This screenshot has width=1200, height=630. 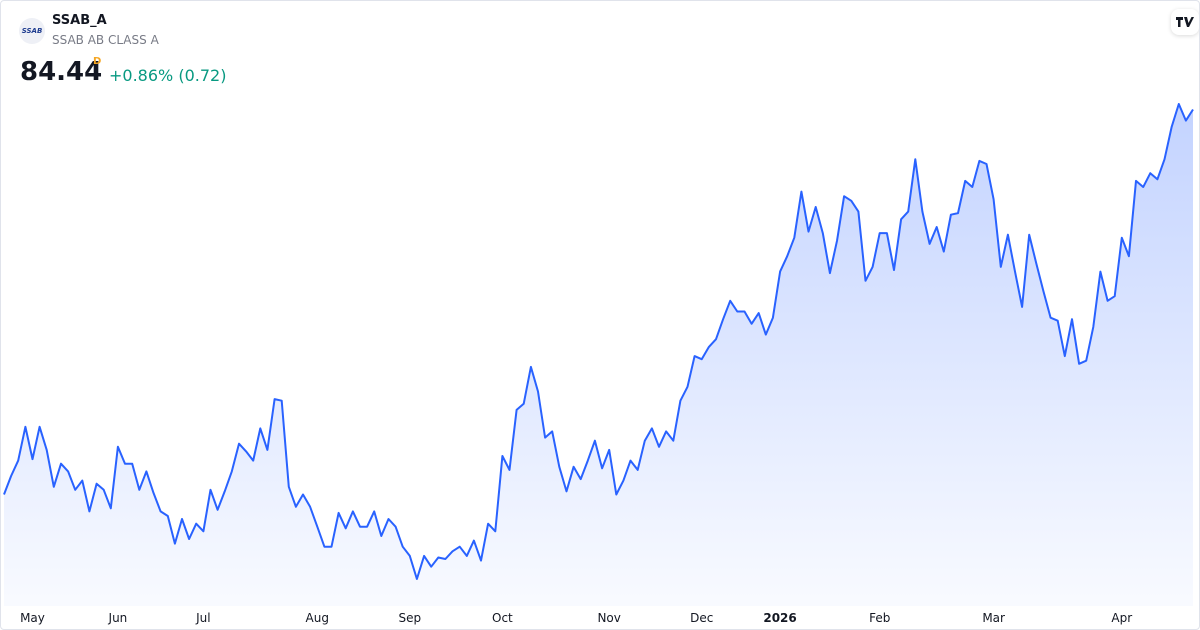 What do you see at coordinates (701, 618) in the screenshot?
I see `x-tick-label: Dec` at bounding box center [701, 618].